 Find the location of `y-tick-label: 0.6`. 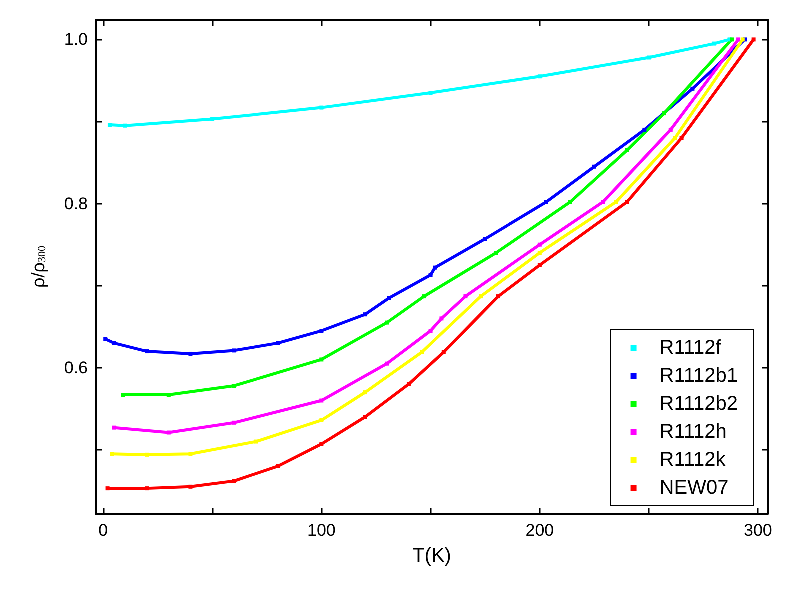

y-tick-label: 0.6 is located at coordinates (76, 368).